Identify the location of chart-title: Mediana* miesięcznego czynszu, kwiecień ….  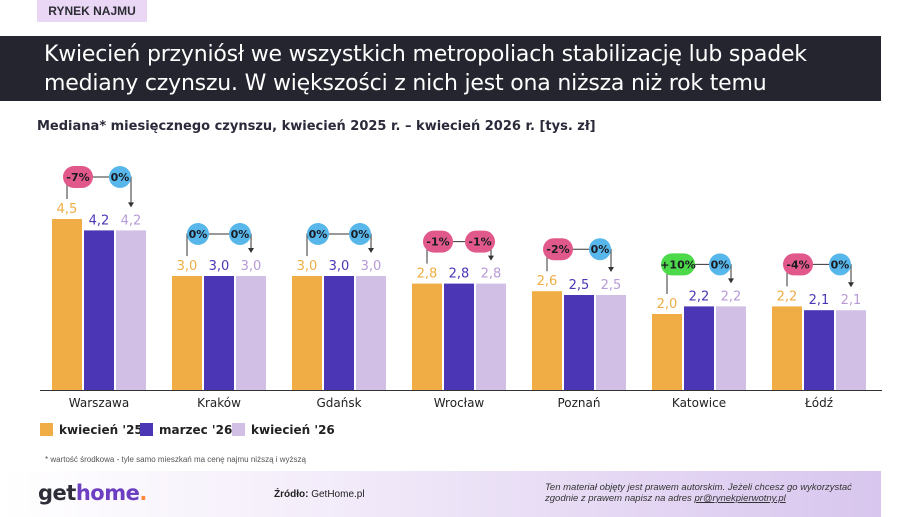
(316, 126).